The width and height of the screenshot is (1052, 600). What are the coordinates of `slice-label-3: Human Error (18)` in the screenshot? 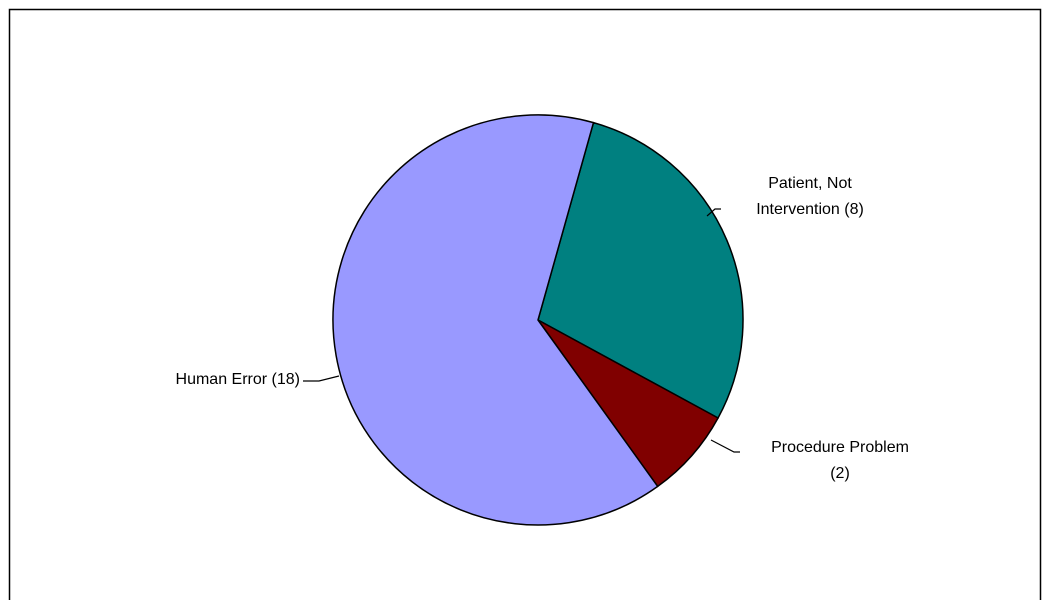 It's located at (238, 379).